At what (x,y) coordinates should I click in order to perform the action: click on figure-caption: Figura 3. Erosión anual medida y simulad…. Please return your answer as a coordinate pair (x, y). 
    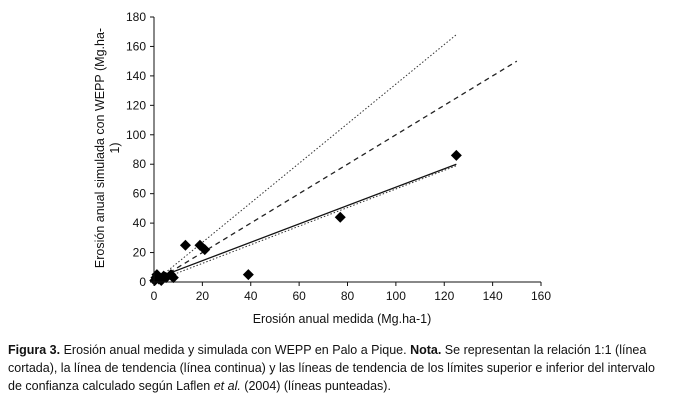
    Looking at the image, I should click on (338, 368).